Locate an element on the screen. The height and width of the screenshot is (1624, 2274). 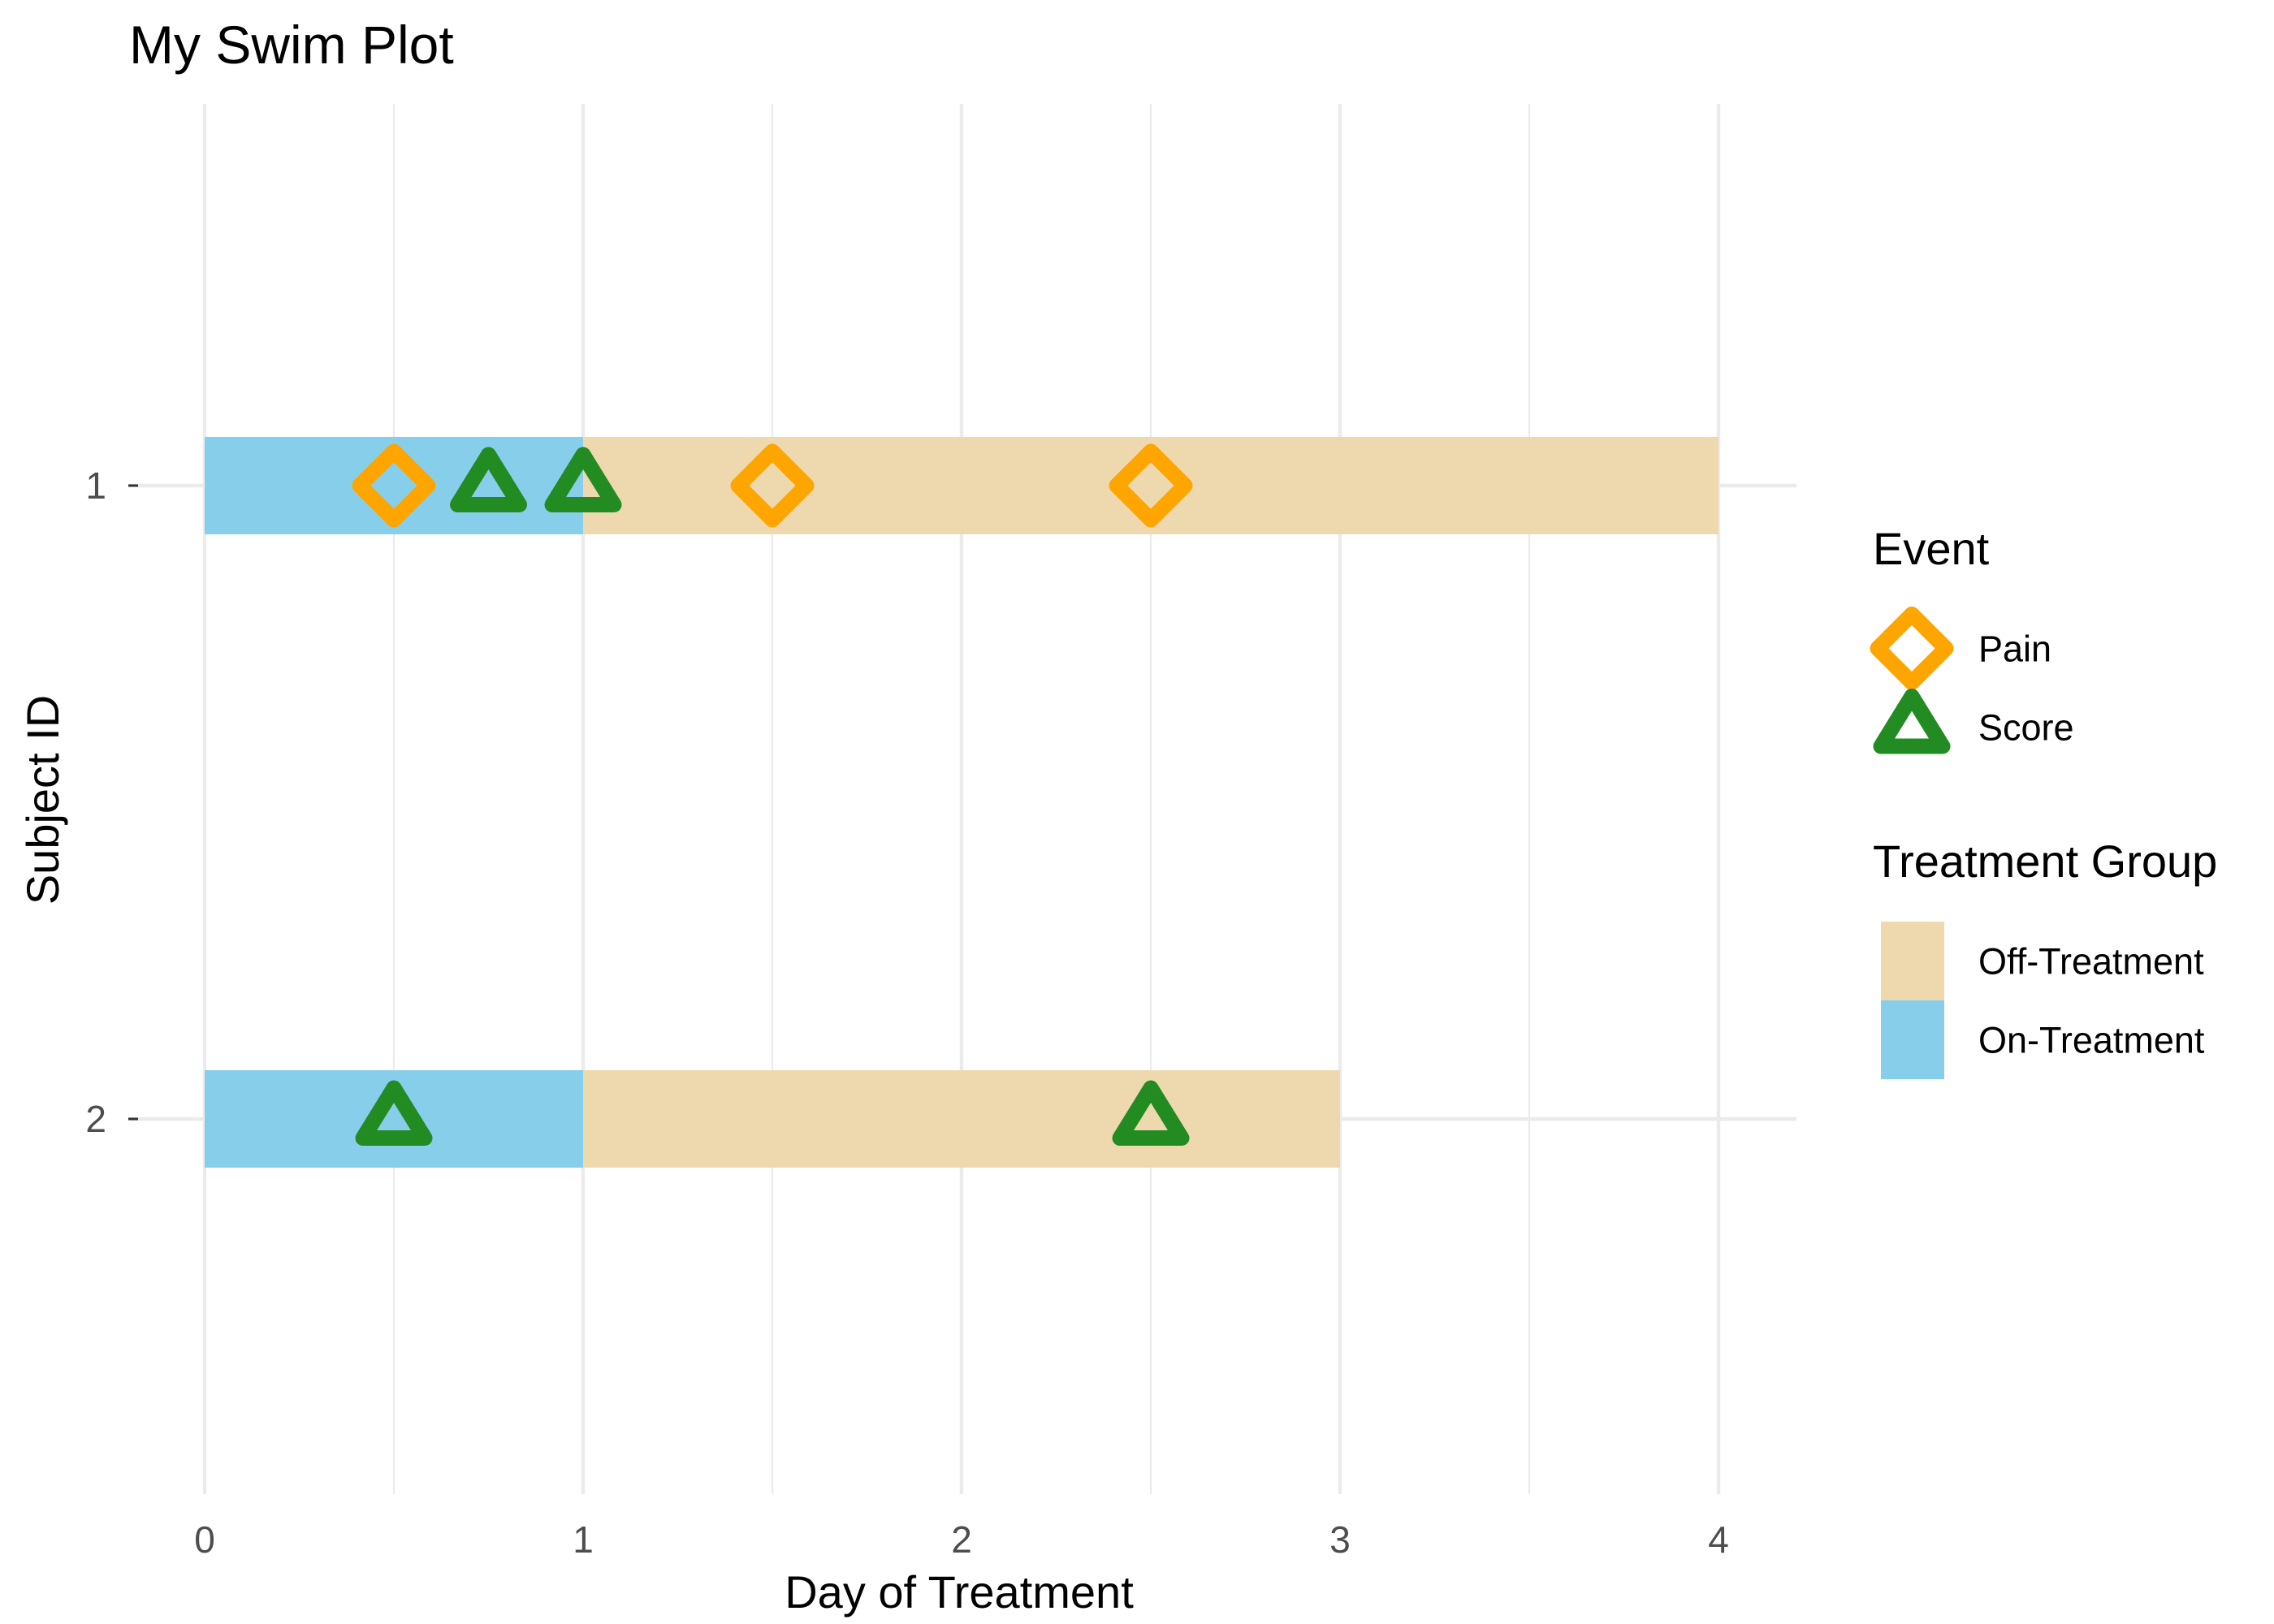
legend-key-pain is located at coordinates (1912, 649).